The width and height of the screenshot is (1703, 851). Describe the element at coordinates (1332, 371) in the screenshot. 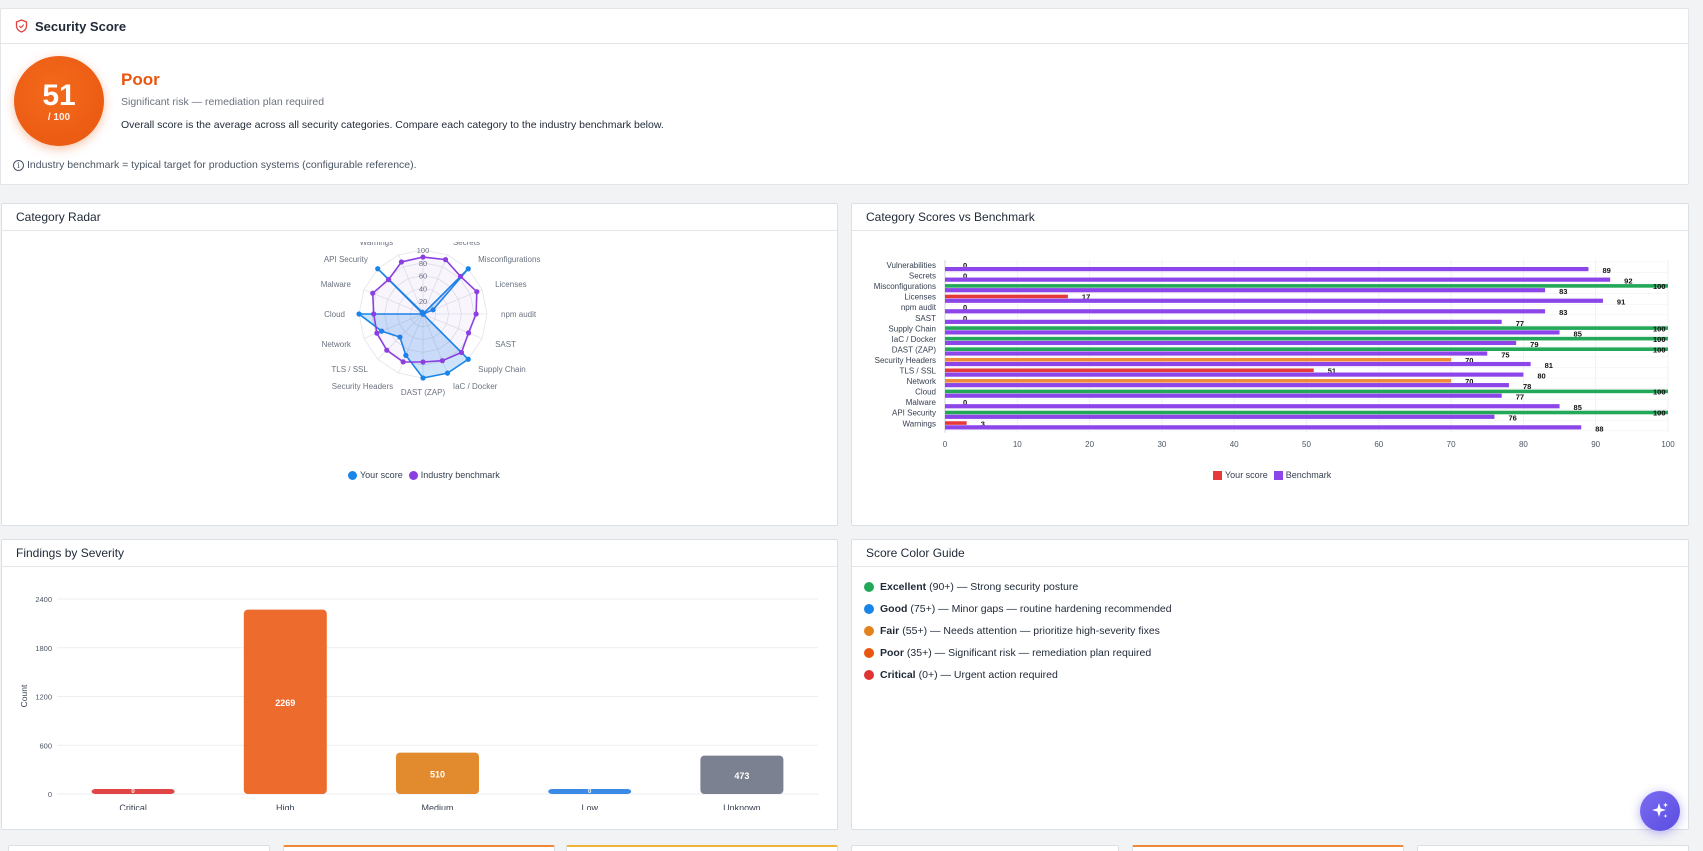

I see `bench-your-score-label: 51` at that location.